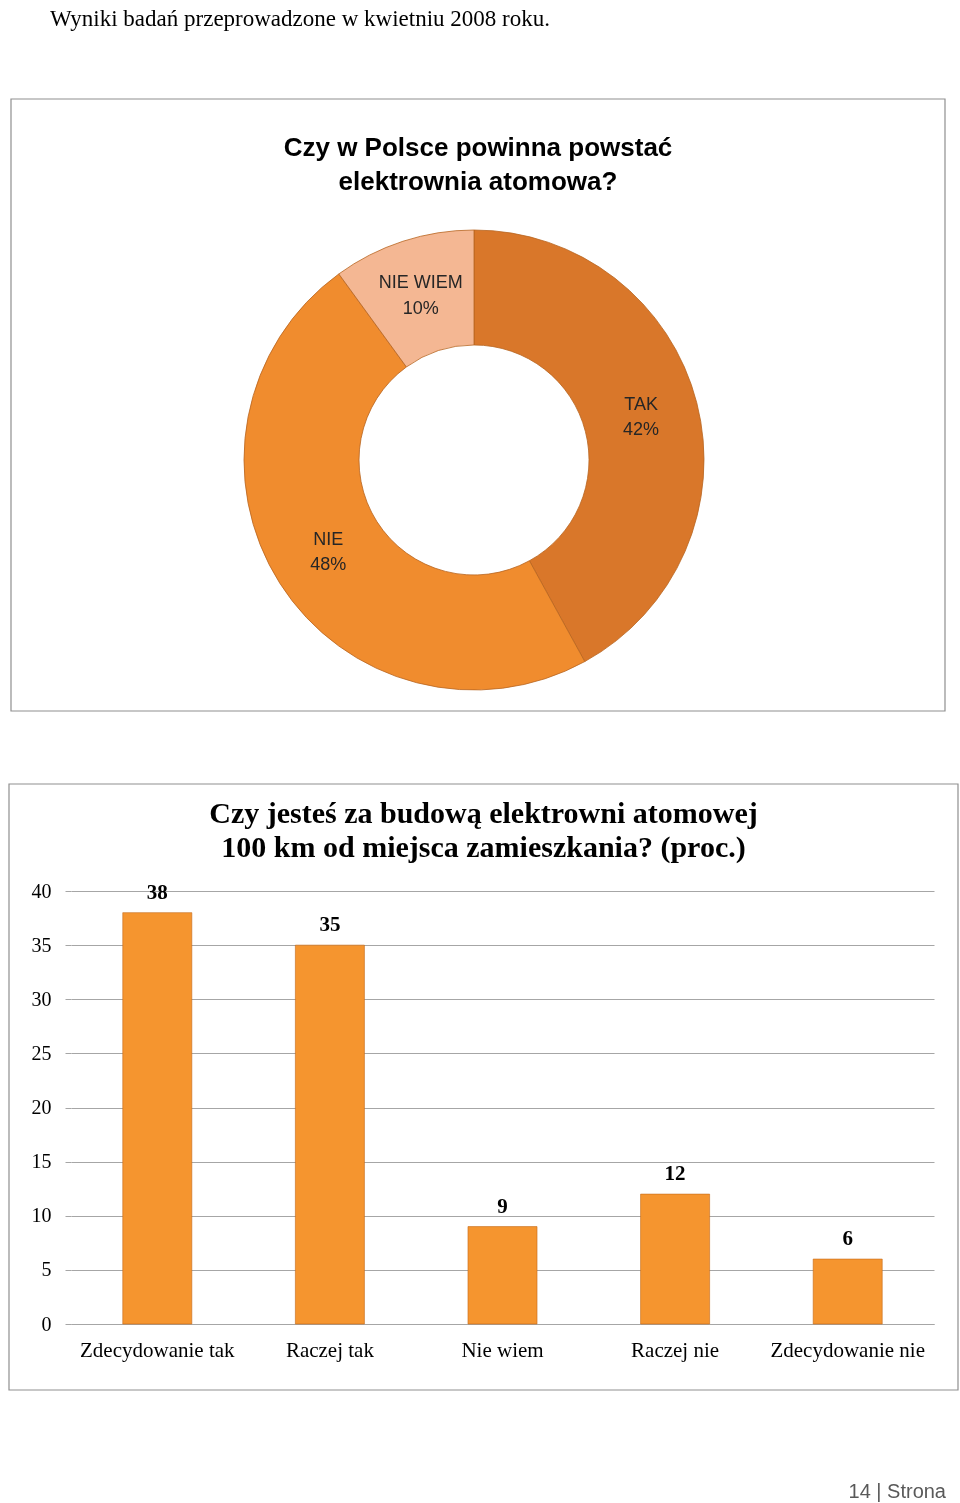 The image size is (960, 1503). I want to click on y-tick-label: 10, so click(41, 1215).